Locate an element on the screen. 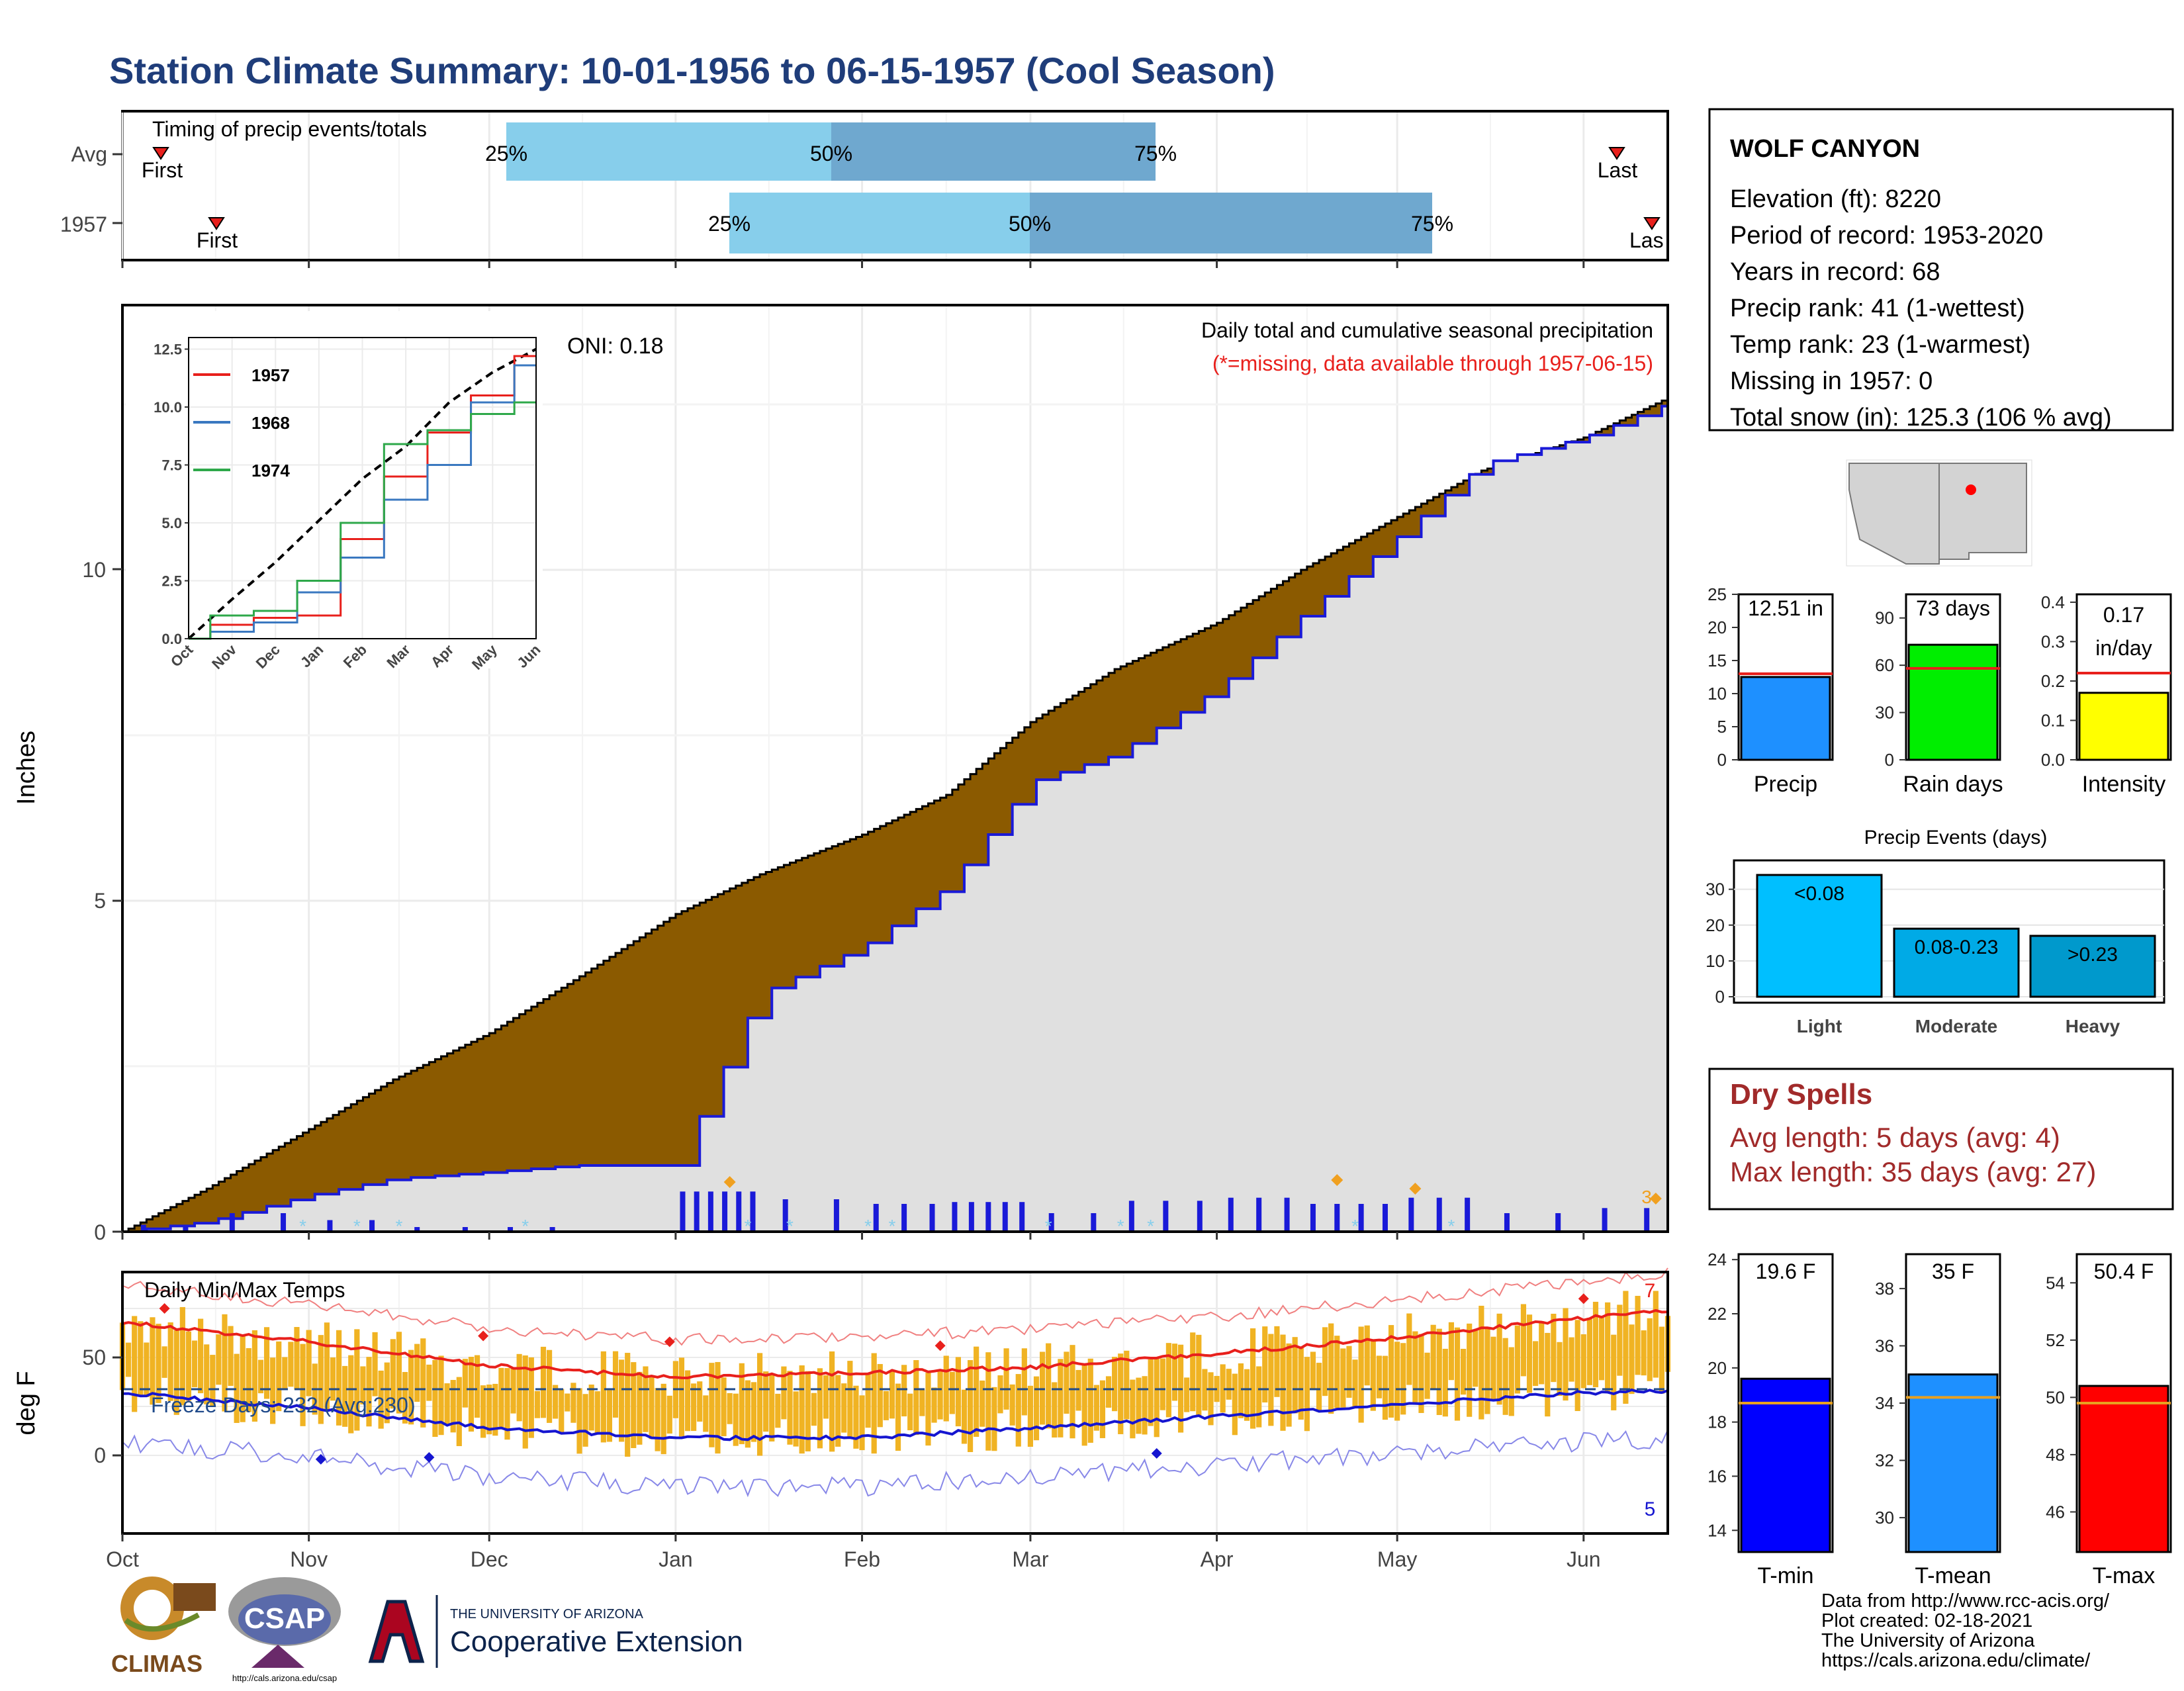  mini-y-tick: 10 is located at coordinates (1717, 694).